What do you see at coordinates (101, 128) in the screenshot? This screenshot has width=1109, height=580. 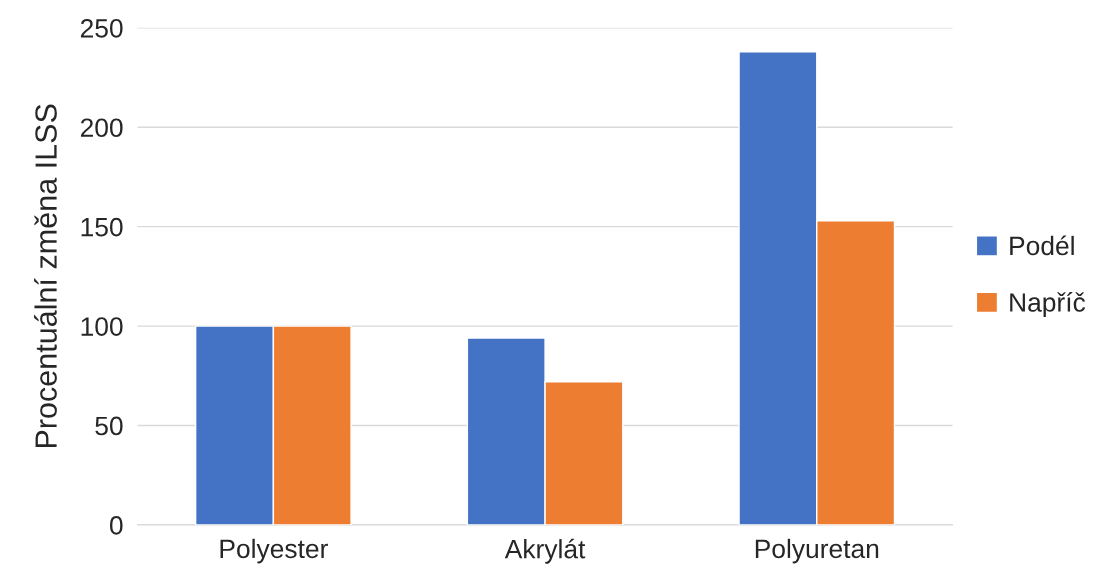 I see `y-tick-label: 200` at bounding box center [101, 128].